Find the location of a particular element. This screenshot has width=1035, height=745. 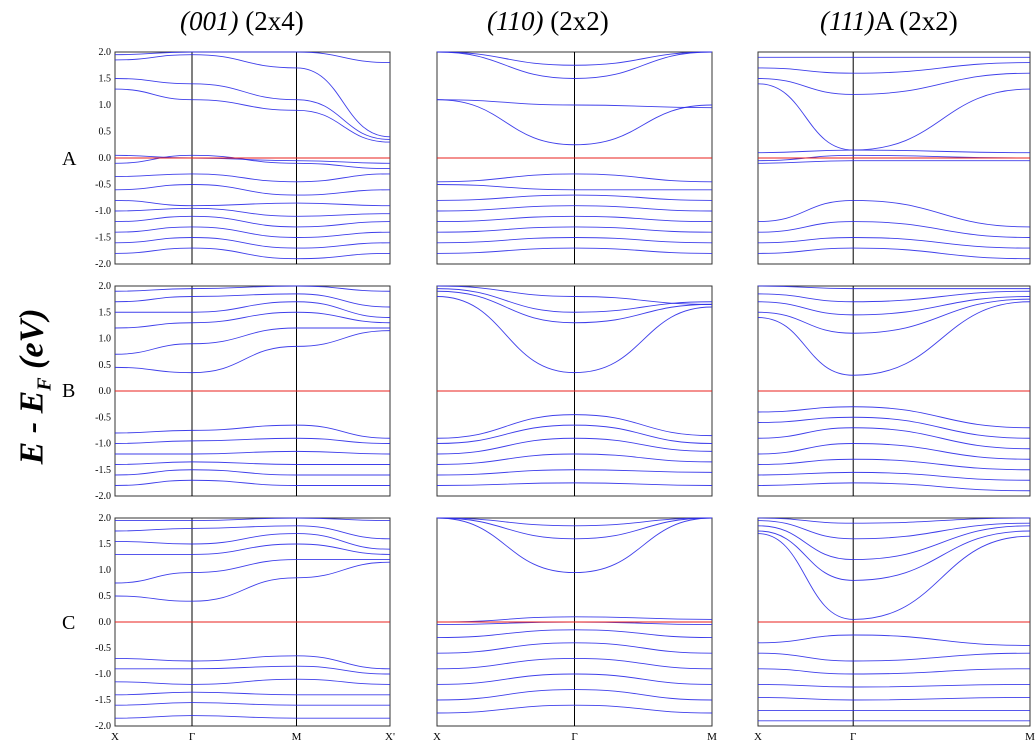

row-label-a: A is located at coordinates (69, 159).